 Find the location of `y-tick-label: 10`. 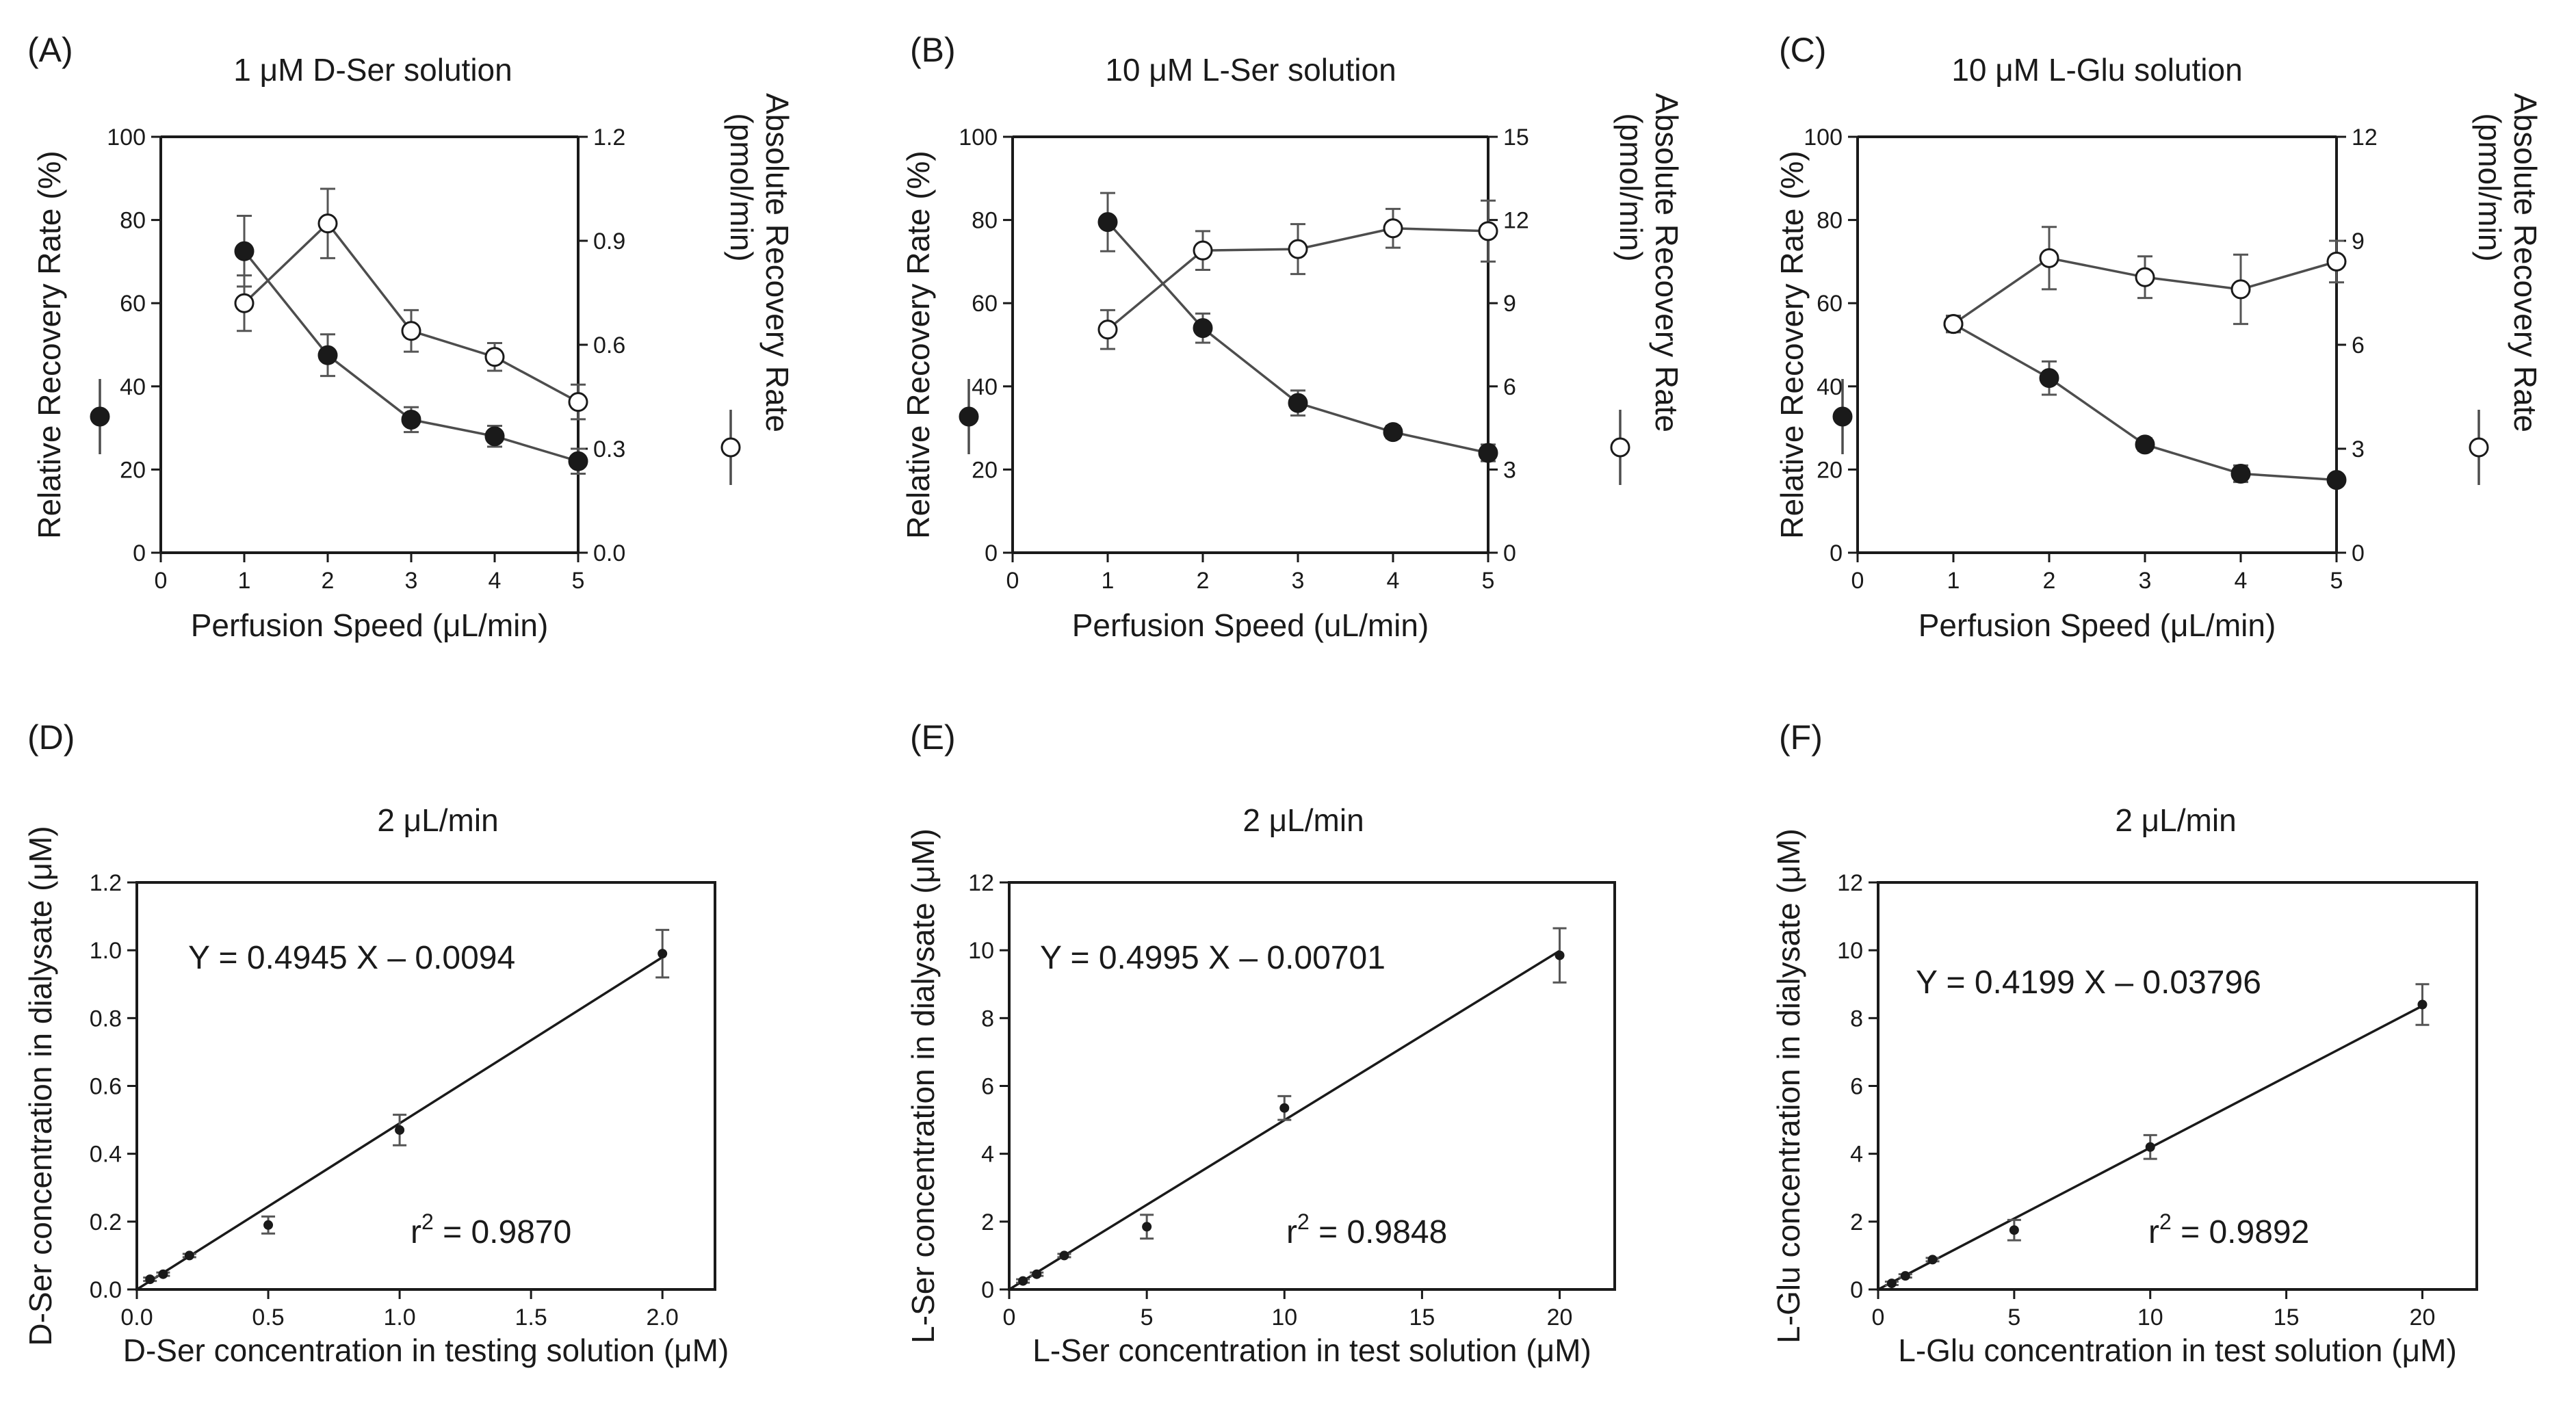

y-tick-label: 10 is located at coordinates (981, 951).